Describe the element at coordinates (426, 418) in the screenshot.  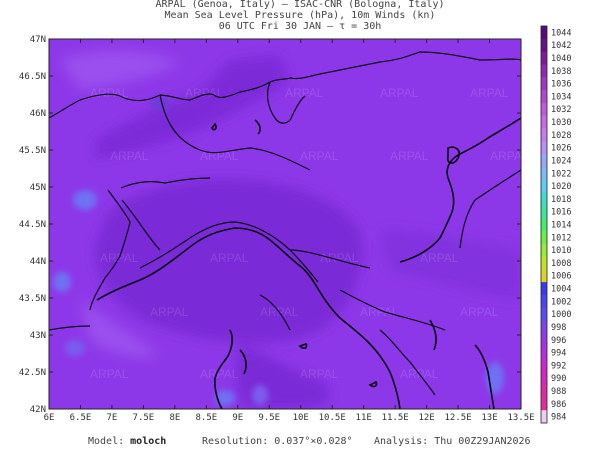
I see `lon-label: 12E` at that location.